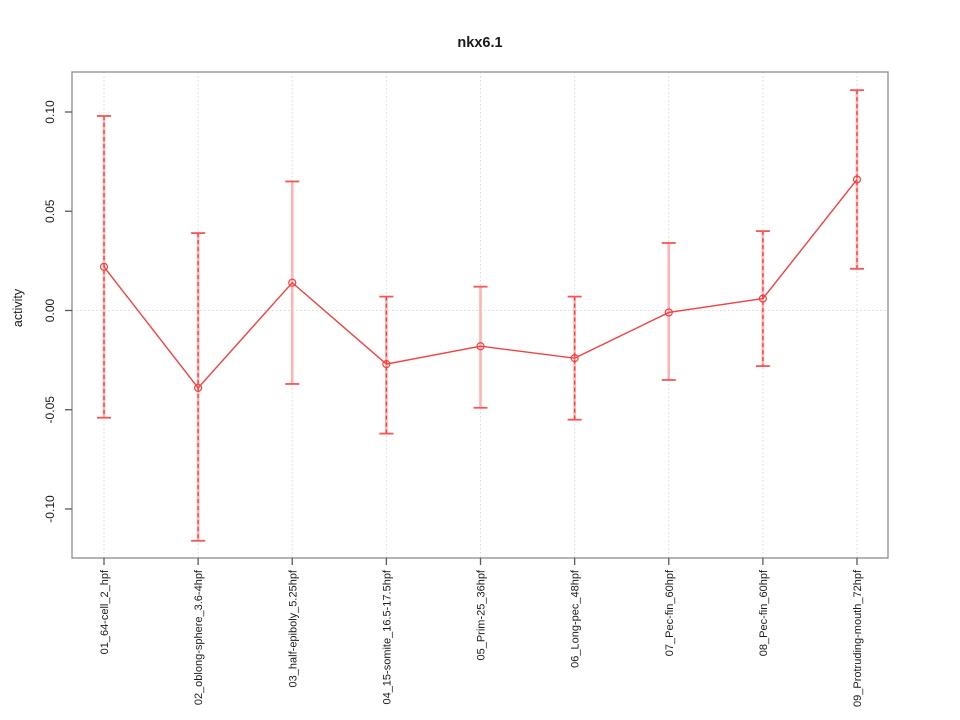 Image resolution: width=960 pixels, height=720 pixels. I want to click on x-category-label: 03_half-epiboly_5.25hpf, so click(293, 628).